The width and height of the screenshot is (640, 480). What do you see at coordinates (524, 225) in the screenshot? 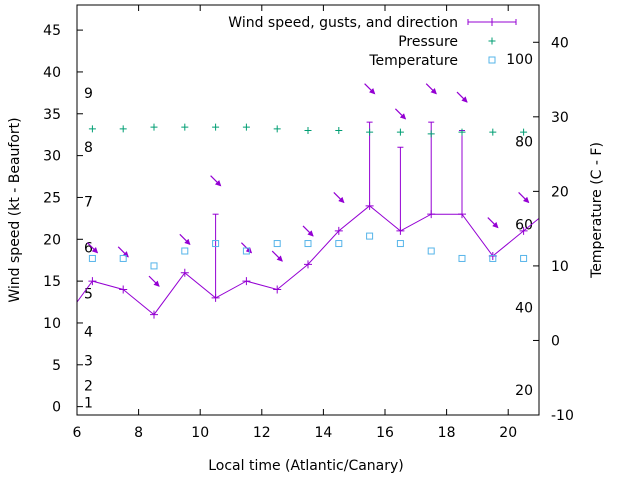
I see `fahrenheit-label: 60` at bounding box center [524, 225].